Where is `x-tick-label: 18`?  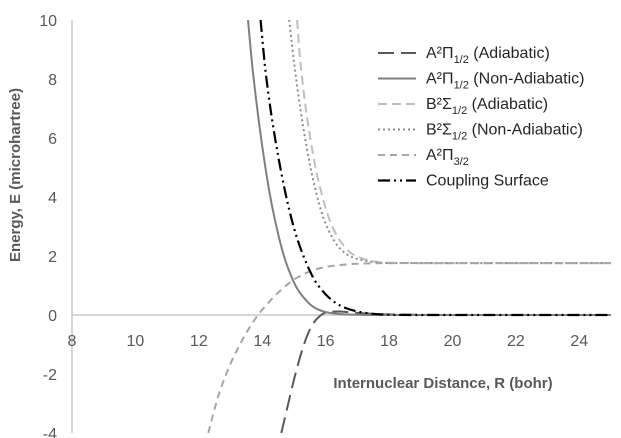
x-tick-label: 18 is located at coordinates (389, 341).